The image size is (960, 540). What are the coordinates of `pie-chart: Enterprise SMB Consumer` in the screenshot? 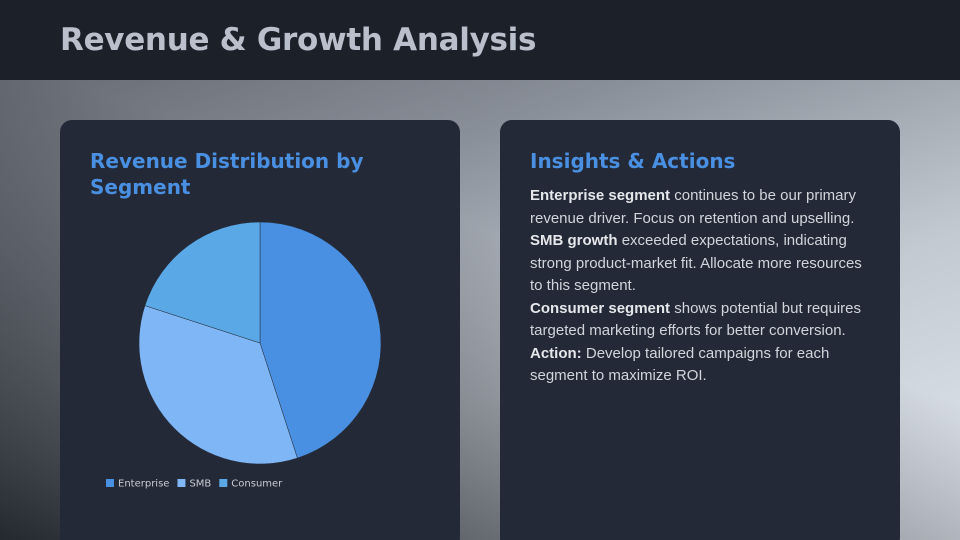 It's located at (244, 355).